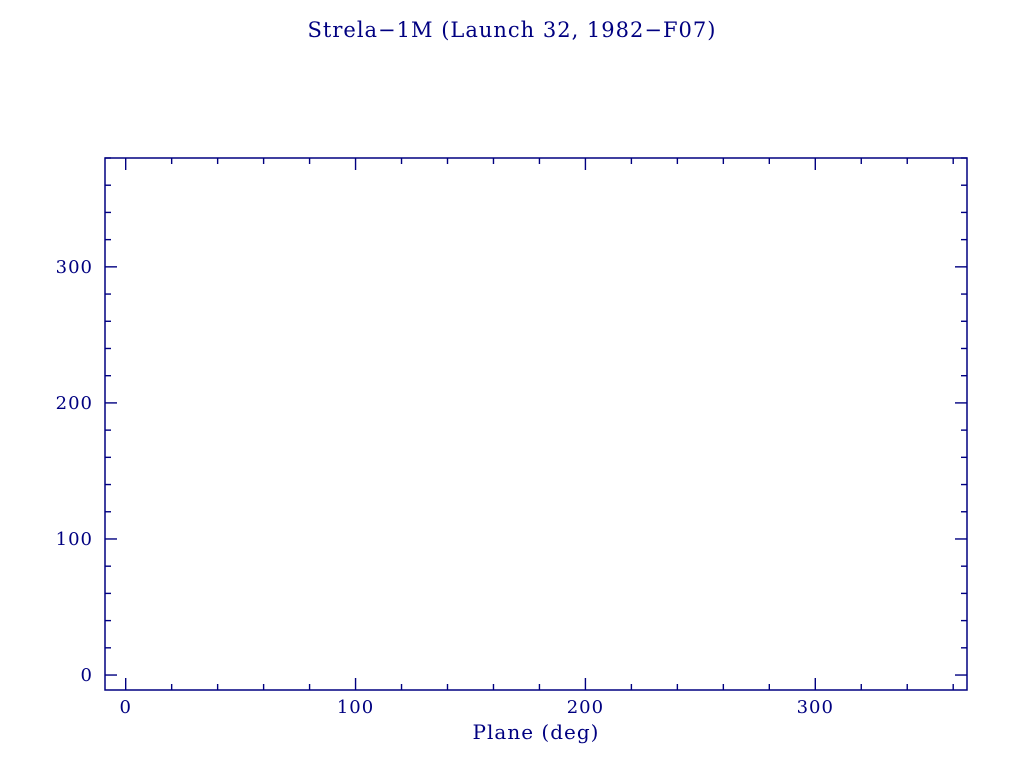 The image size is (1024, 768). Describe the element at coordinates (74, 403) in the screenshot. I see `y-tick-label: 200` at that location.